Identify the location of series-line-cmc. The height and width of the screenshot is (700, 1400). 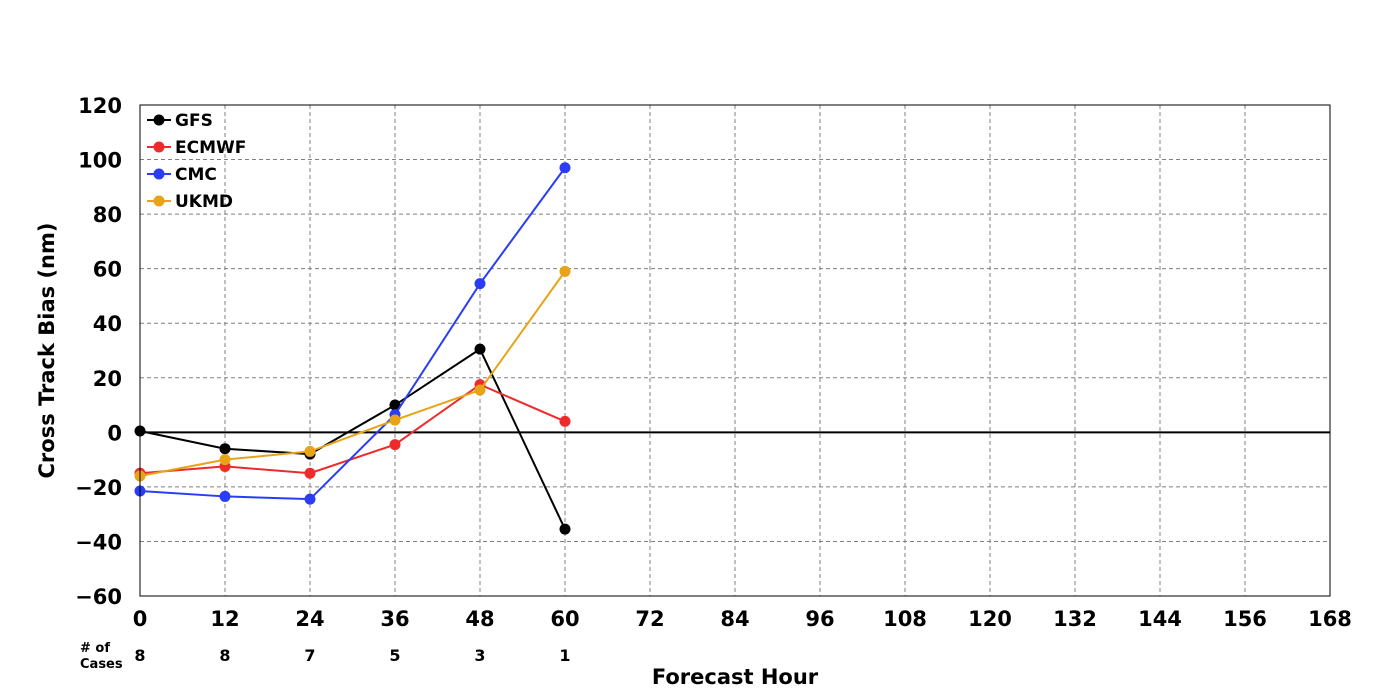
(352, 334).